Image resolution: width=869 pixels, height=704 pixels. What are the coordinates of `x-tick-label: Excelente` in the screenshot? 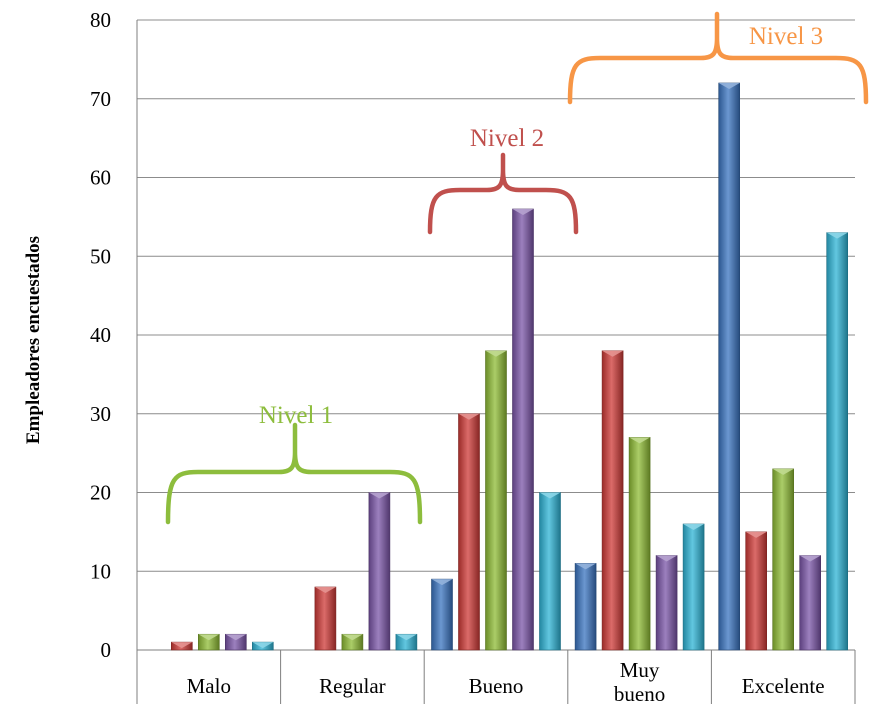 It's located at (783, 686).